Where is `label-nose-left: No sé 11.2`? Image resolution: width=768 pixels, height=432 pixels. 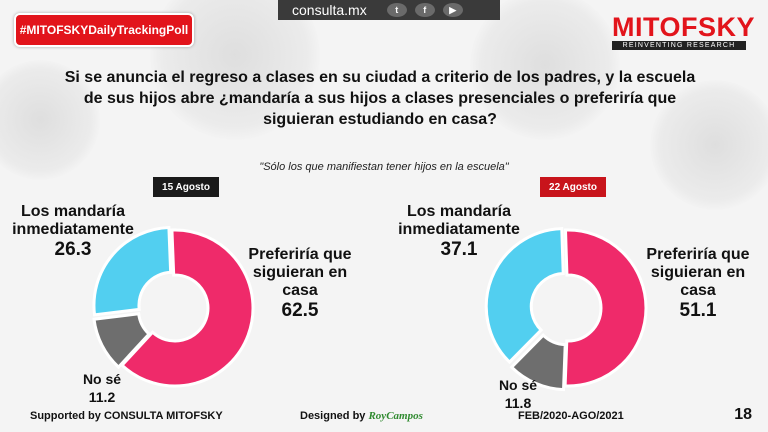
label-nose-left: No sé 11.2 is located at coordinates (102, 388).